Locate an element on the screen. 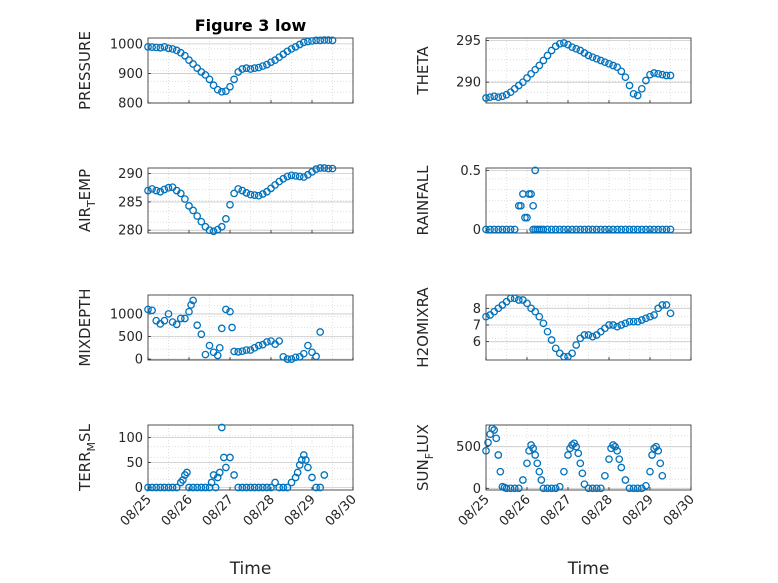  y-tick-label: 1000 is located at coordinates (126, 314).